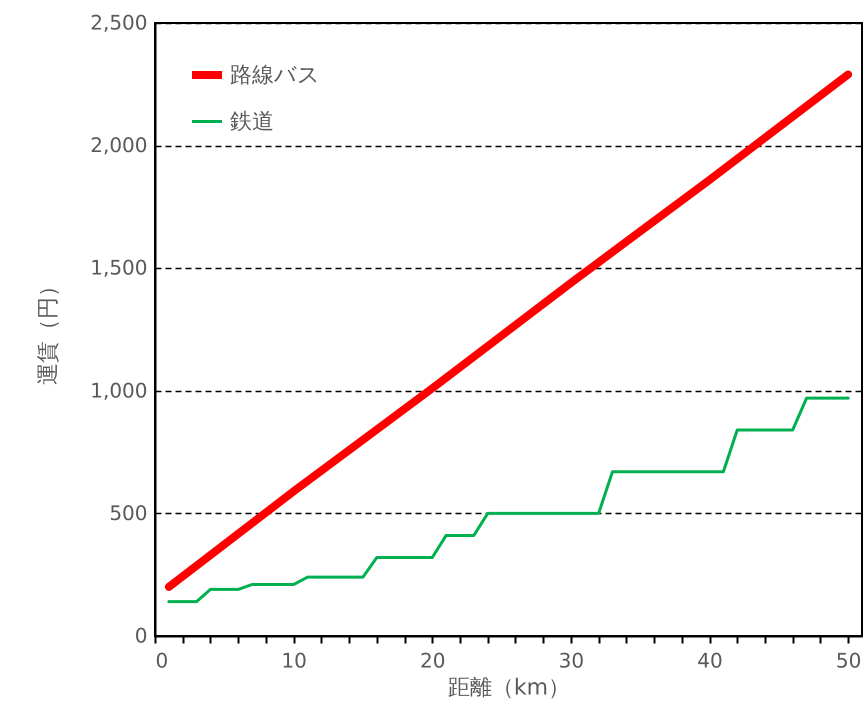  What do you see at coordinates (509, 688) in the screenshot?
I see `x-axis-title: 距離（km）` at bounding box center [509, 688].